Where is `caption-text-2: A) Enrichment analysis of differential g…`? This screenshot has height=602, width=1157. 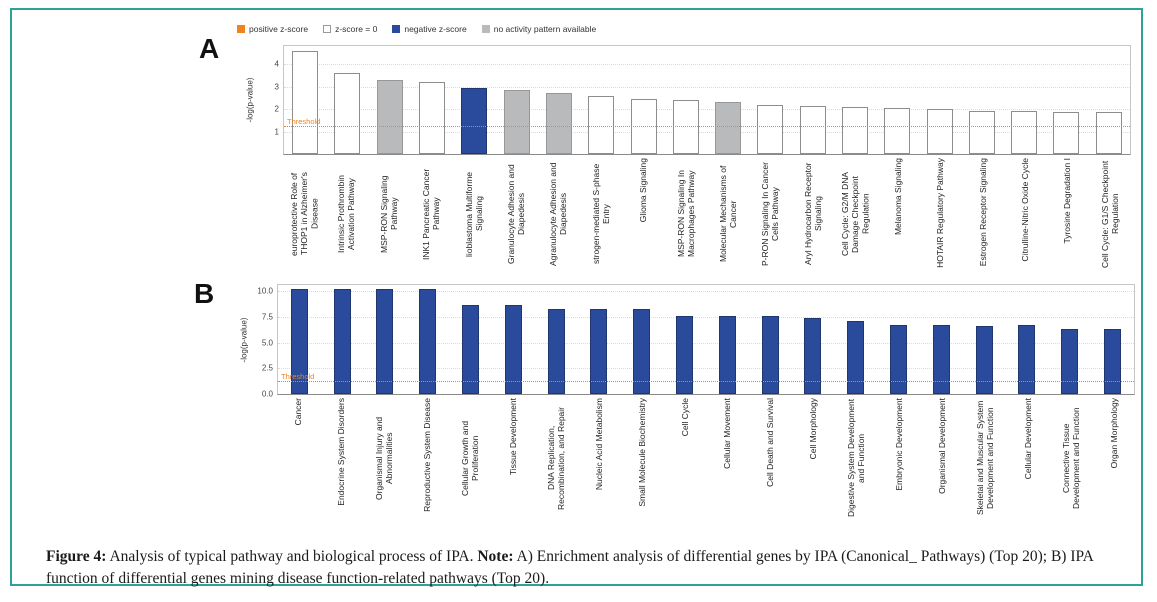
caption-text-2: A) Enrichment analysis of differential g… is located at coordinates (570, 567).